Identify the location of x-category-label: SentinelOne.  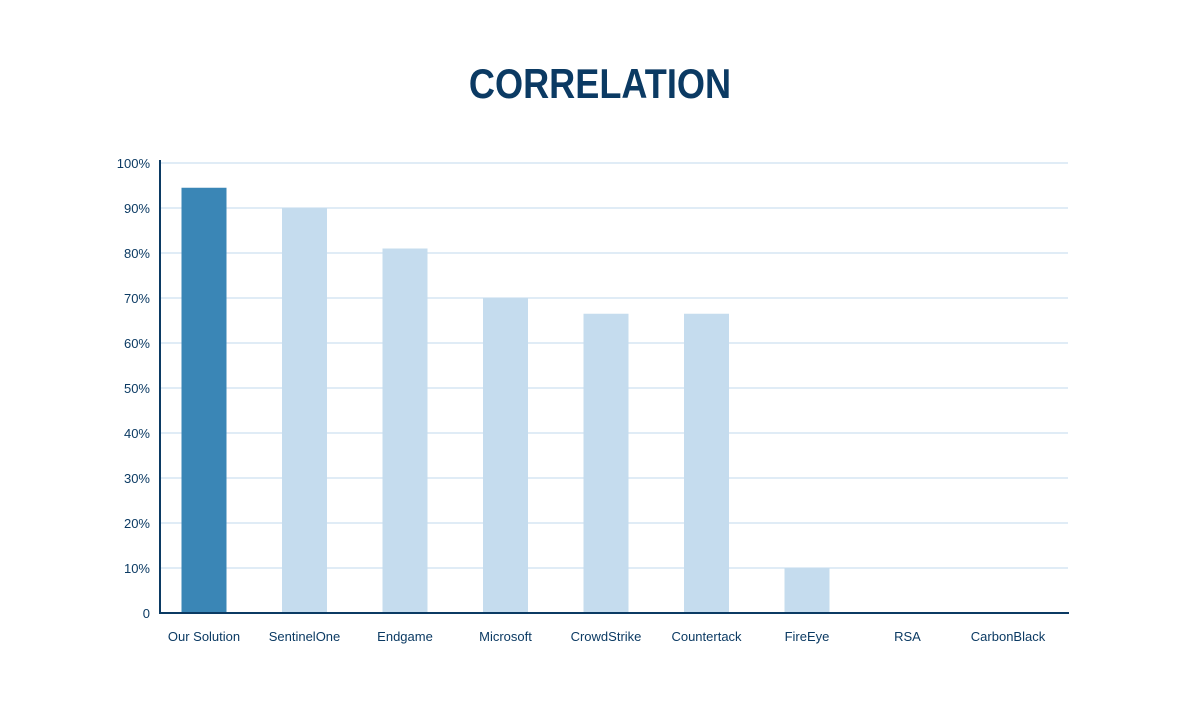
(305, 636).